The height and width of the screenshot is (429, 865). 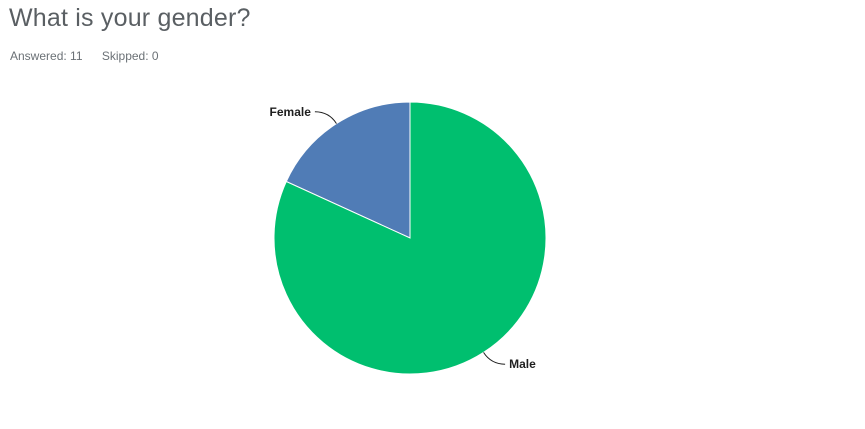 What do you see at coordinates (522, 364) in the screenshot?
I see `slice-label-male: Male` at bounding box center [522, 364].